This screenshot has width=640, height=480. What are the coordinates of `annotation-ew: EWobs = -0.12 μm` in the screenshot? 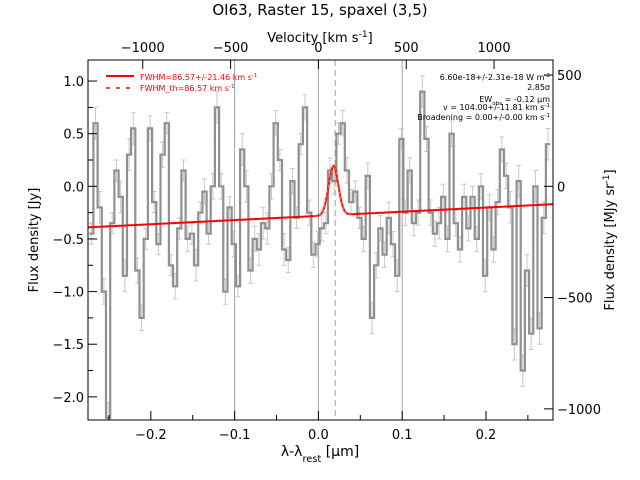 It's located at (514, 101).